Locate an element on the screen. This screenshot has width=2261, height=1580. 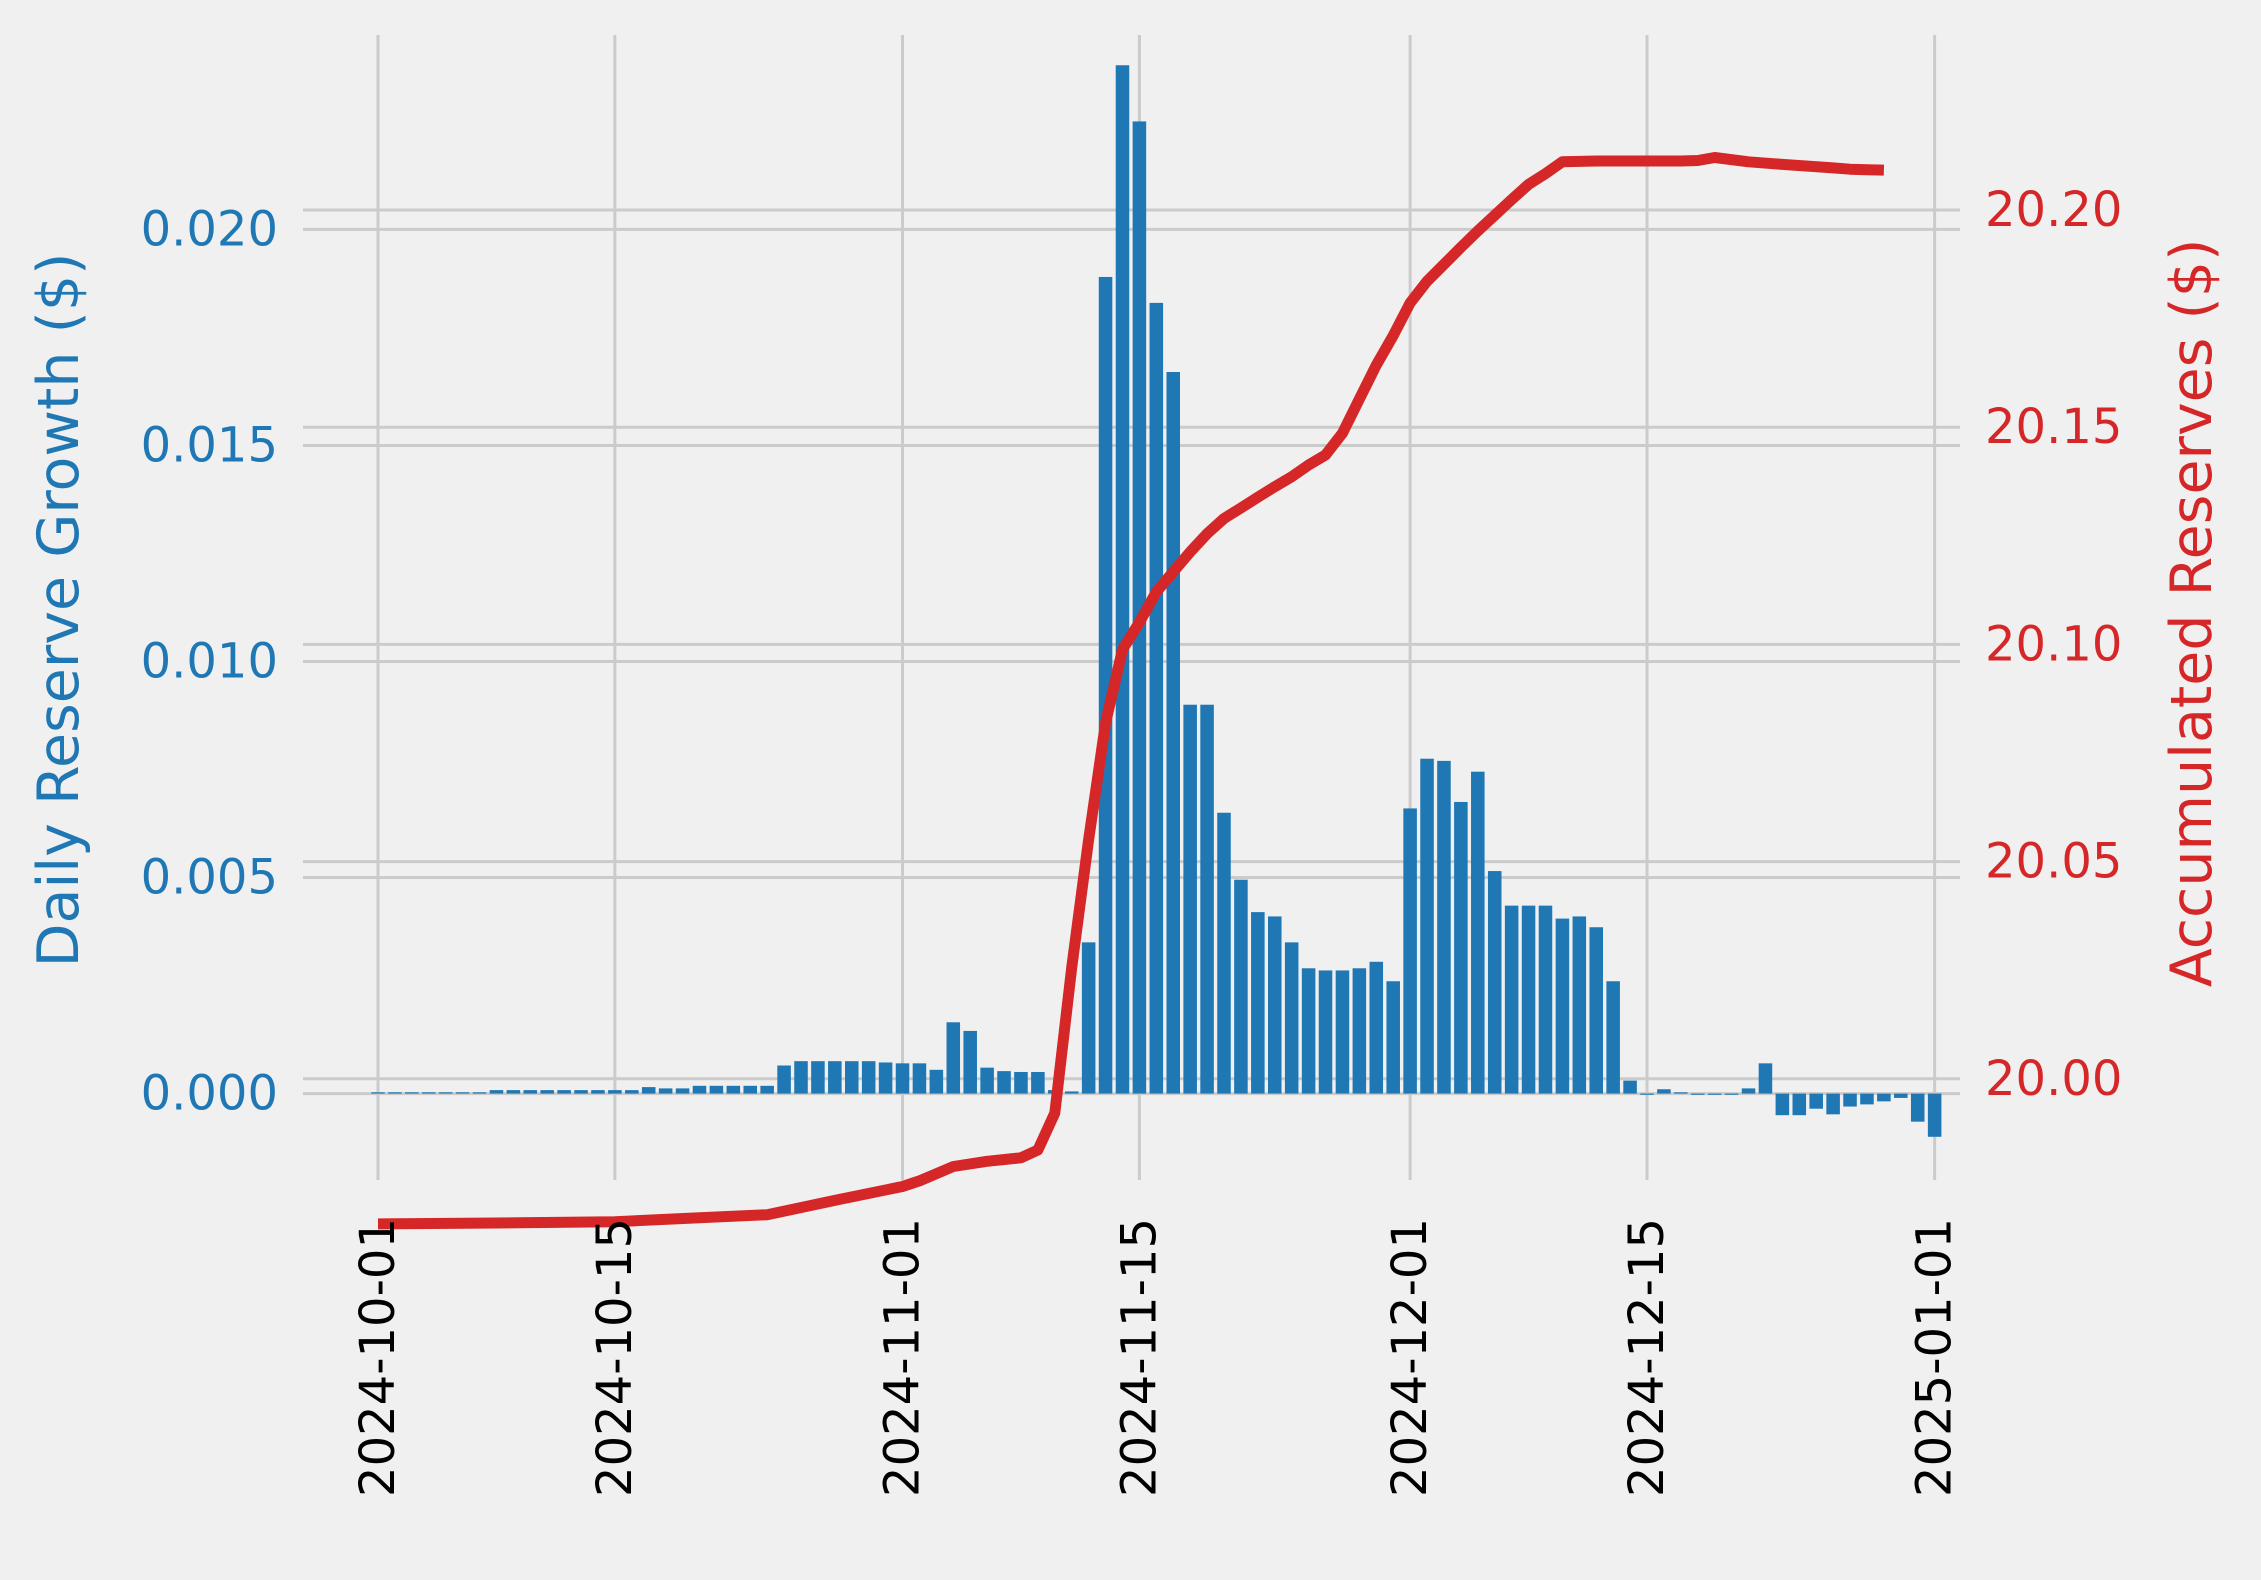
x-tick-label: 2024-10-15 is located at coordinates (615, 1357).